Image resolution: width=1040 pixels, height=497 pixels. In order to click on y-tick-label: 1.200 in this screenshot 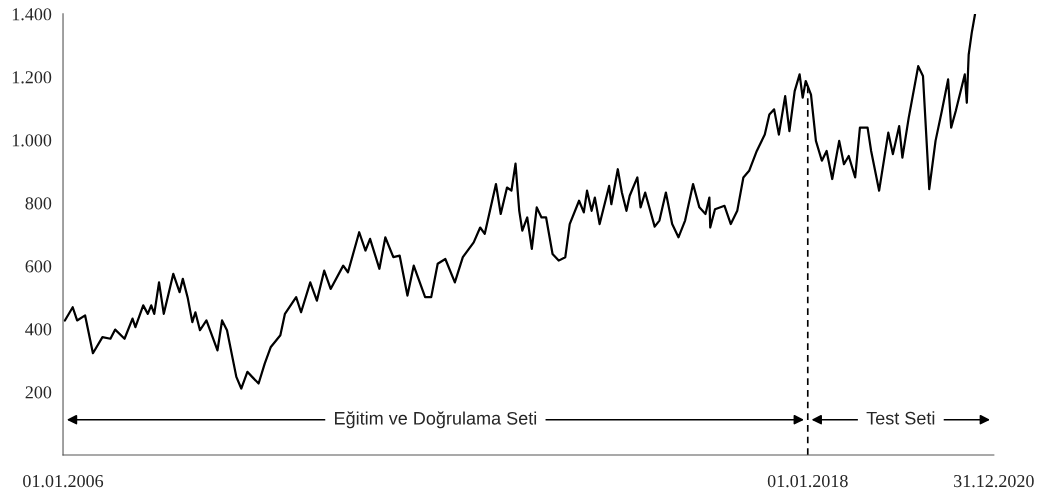, I will do `click(32, 77)`.